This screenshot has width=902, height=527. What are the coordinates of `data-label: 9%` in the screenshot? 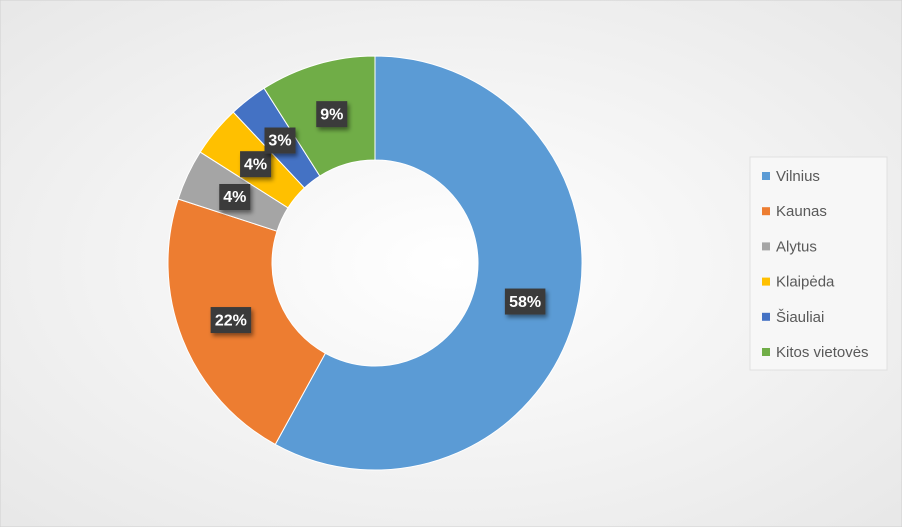 It's located at (331, 114).